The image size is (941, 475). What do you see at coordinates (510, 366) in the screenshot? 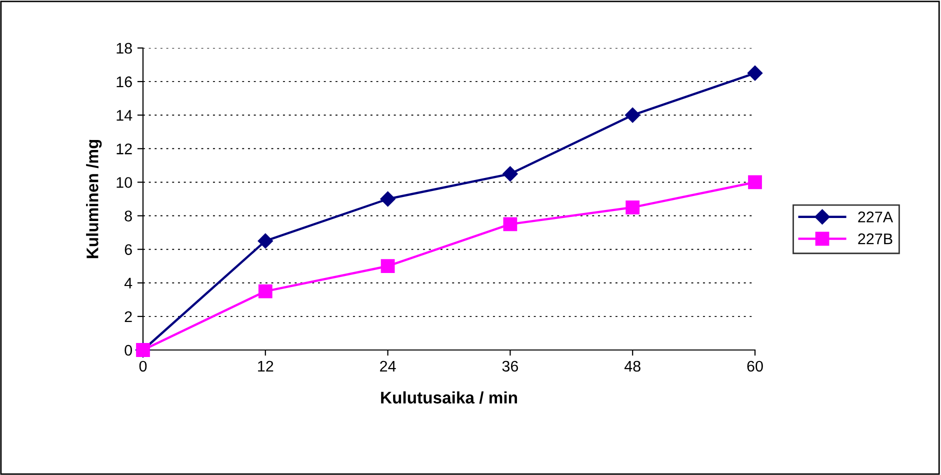
I see `x-tick-label: 36` at bounding box center [510, 366].